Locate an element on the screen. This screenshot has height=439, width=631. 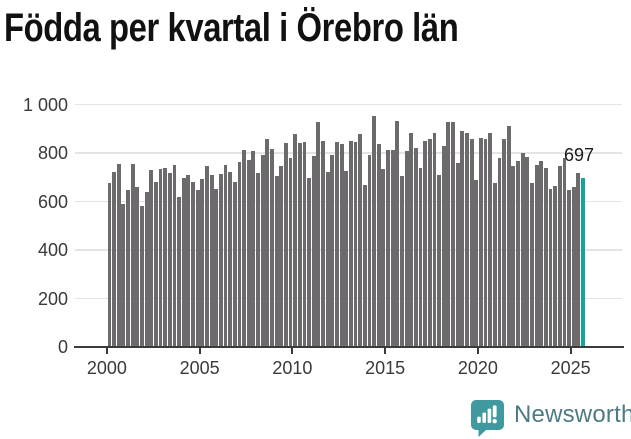
x-axis-tick-label: 2000 is located at coordinates (106, 368).